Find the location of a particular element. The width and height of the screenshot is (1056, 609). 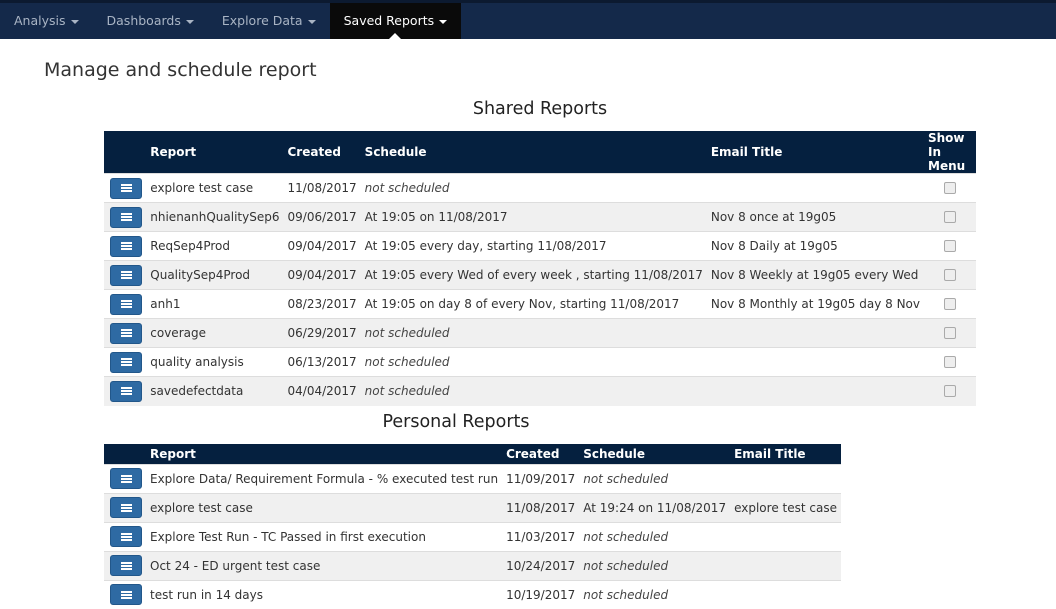

nav-label: Saved Reports is located at coordinates (389, 20).